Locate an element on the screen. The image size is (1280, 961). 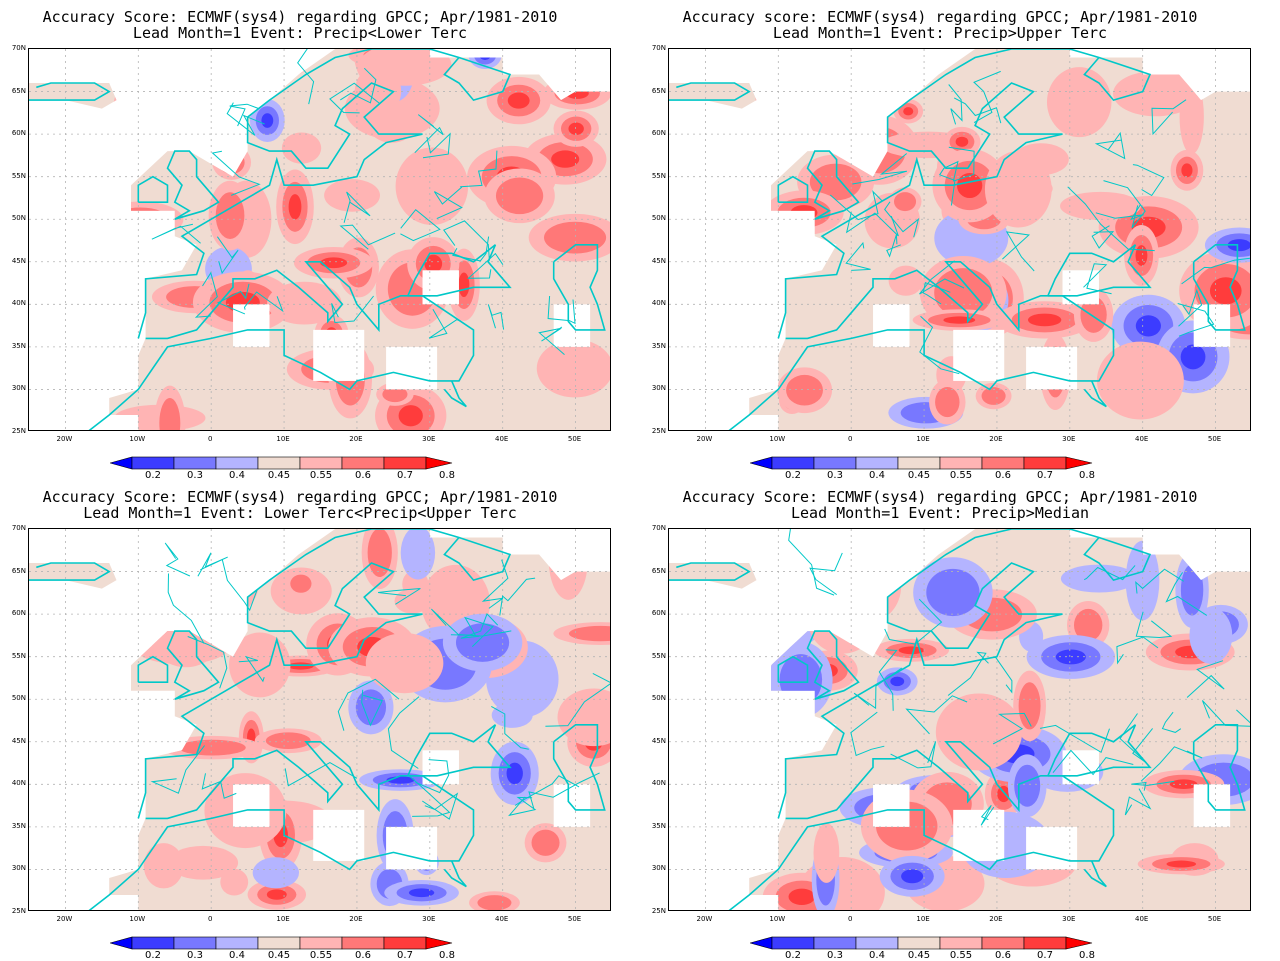
panel-subtitle: Lead Month=1 Event: Precip>Upper Terc is located at coordinates (940, 33).